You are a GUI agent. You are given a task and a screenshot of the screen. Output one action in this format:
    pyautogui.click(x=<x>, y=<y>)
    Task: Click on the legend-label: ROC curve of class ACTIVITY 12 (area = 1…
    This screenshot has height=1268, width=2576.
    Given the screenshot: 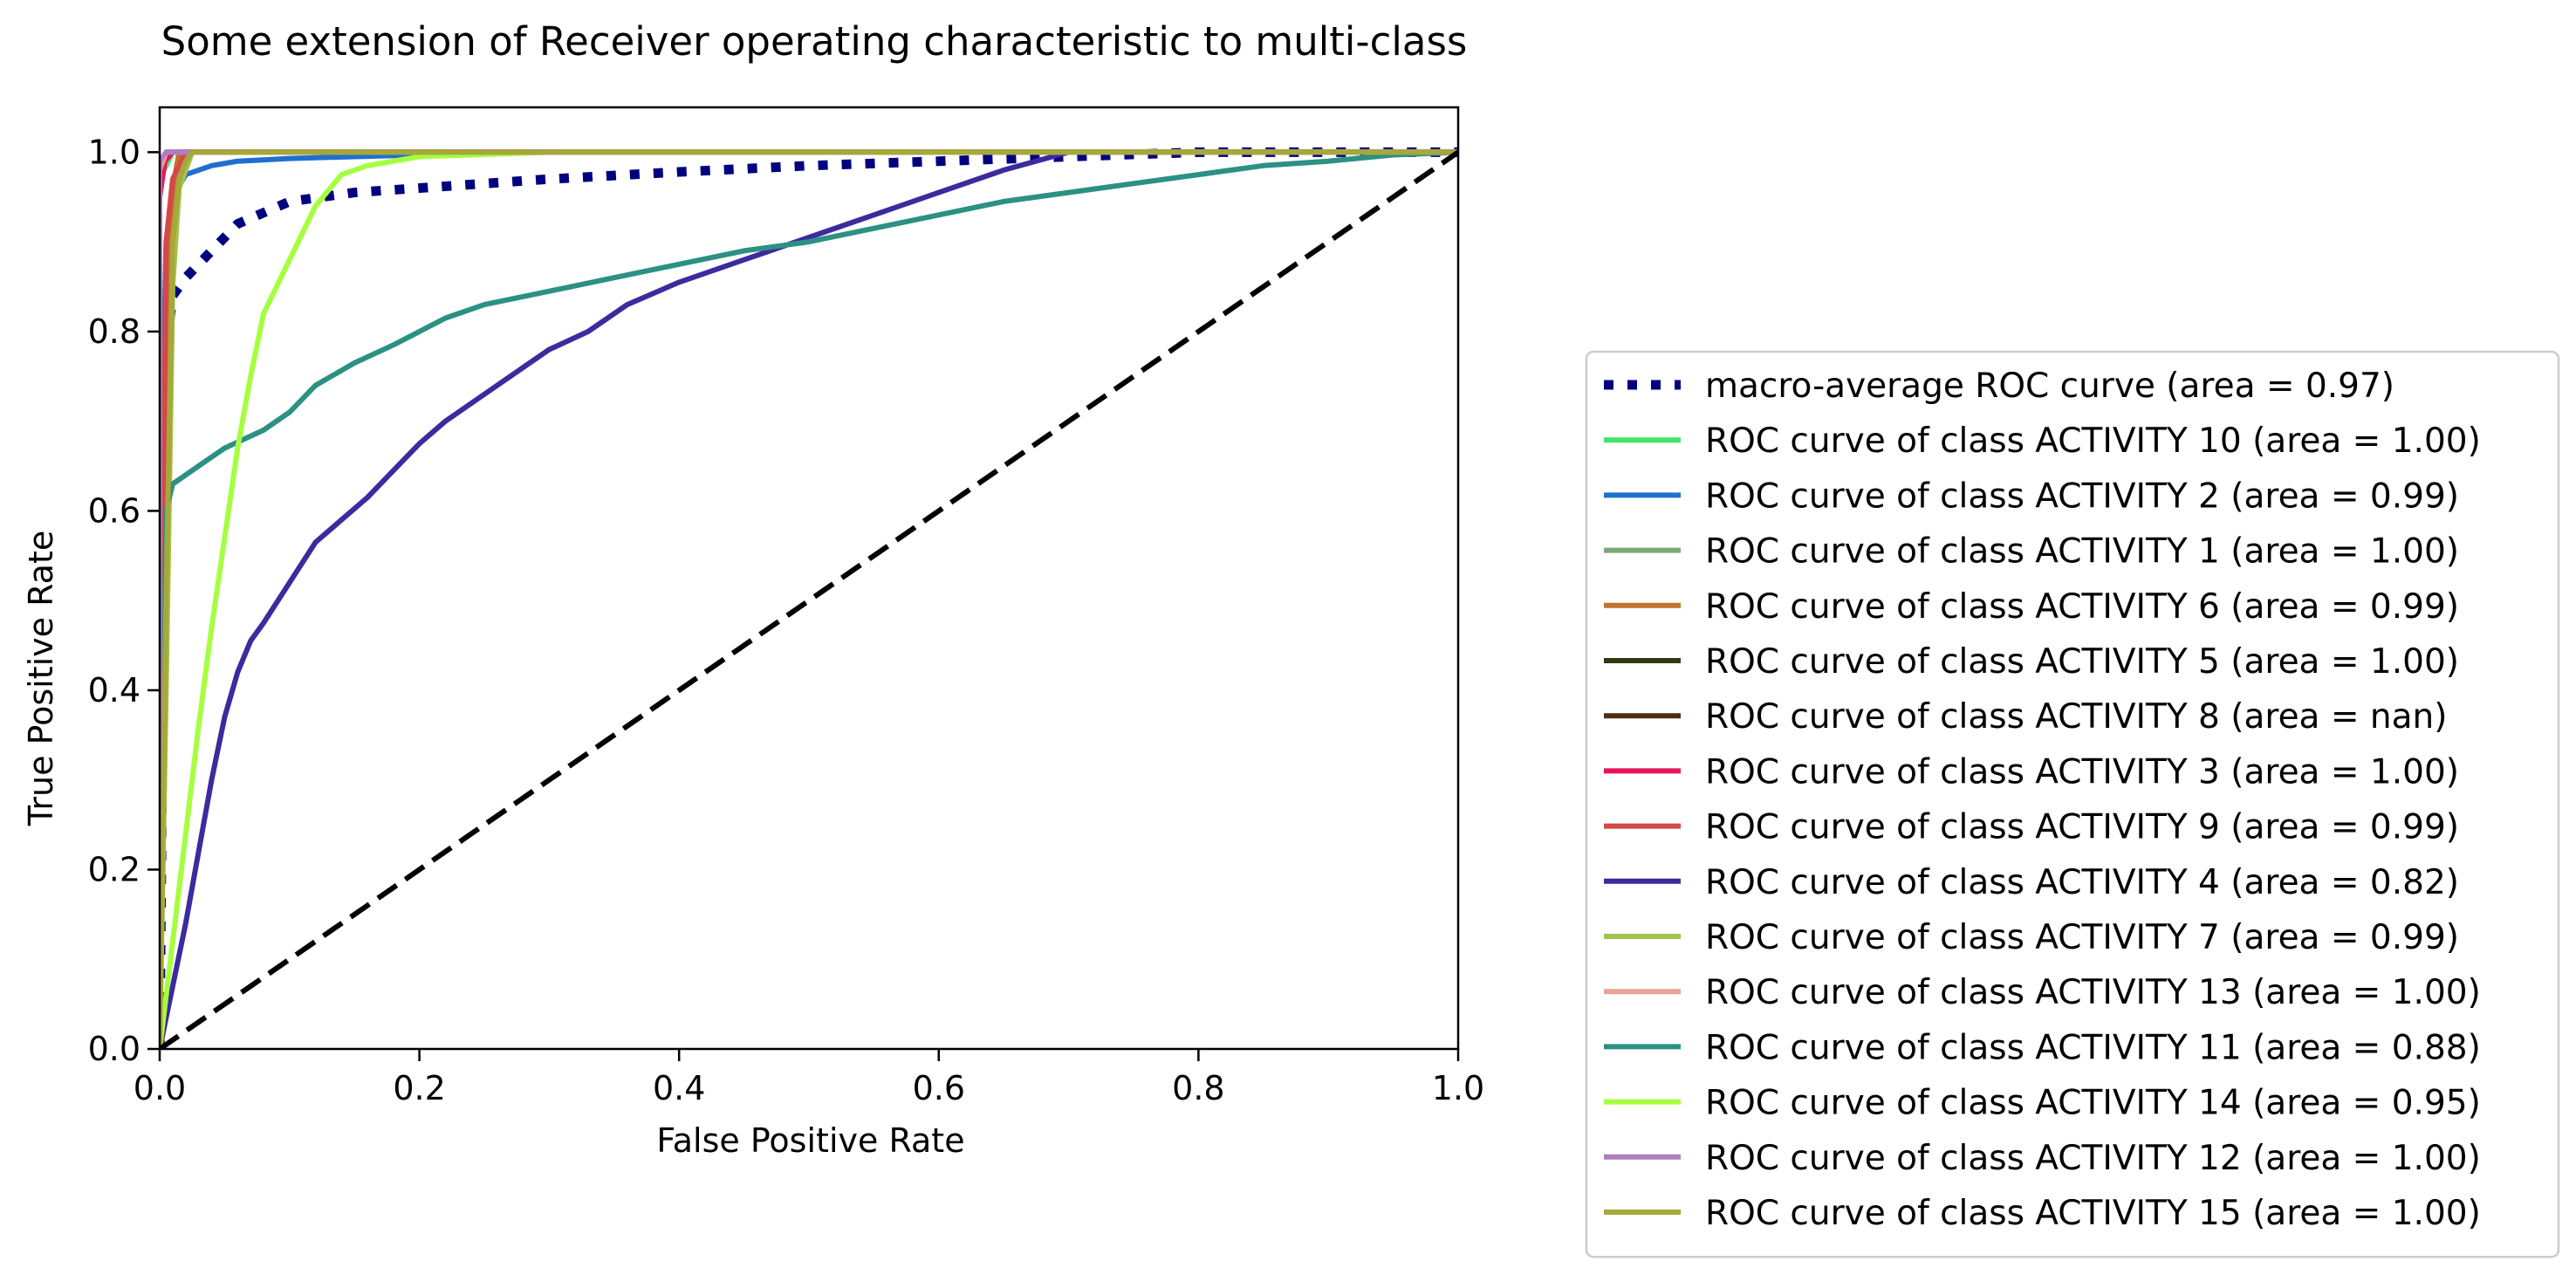 What is the action you would take?
    pyautogui.click(x=2093, y=1158)
    